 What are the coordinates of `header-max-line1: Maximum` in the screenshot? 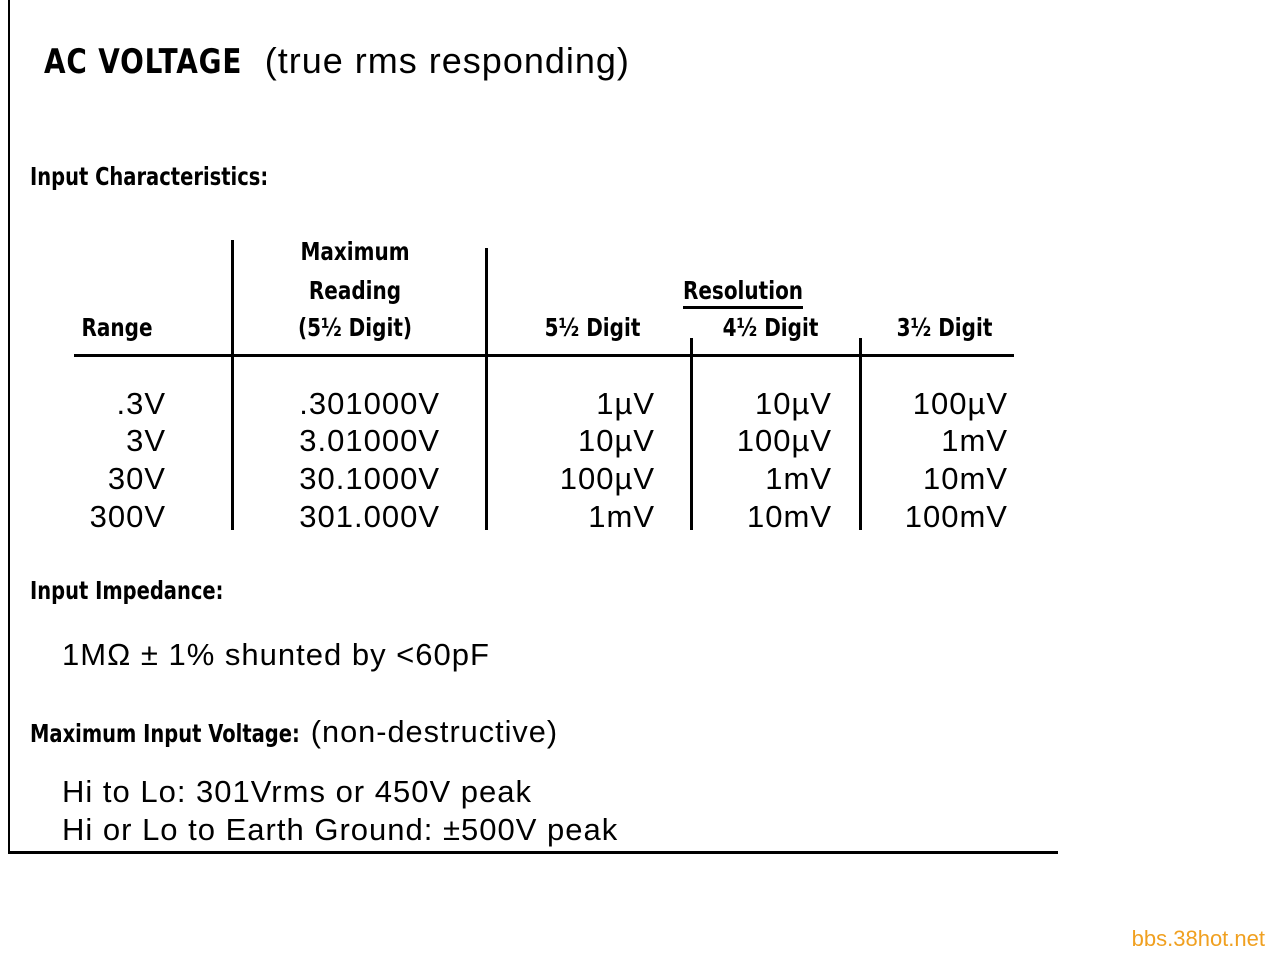 It's located at (355, 251).